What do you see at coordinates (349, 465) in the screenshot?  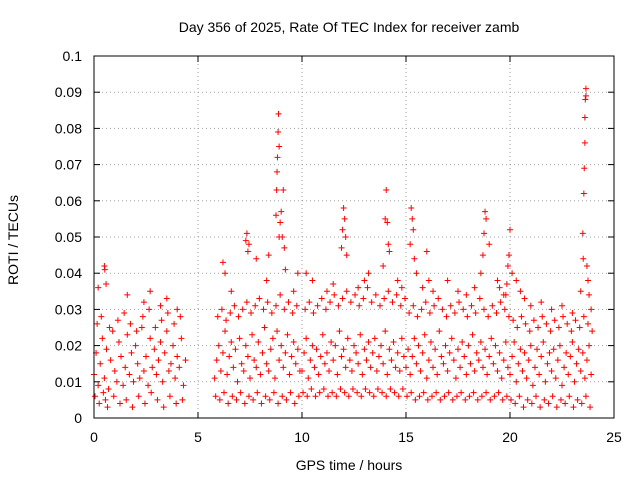 I see `x-axis-label: GPS time / hours` at bounding box center [349, 465].